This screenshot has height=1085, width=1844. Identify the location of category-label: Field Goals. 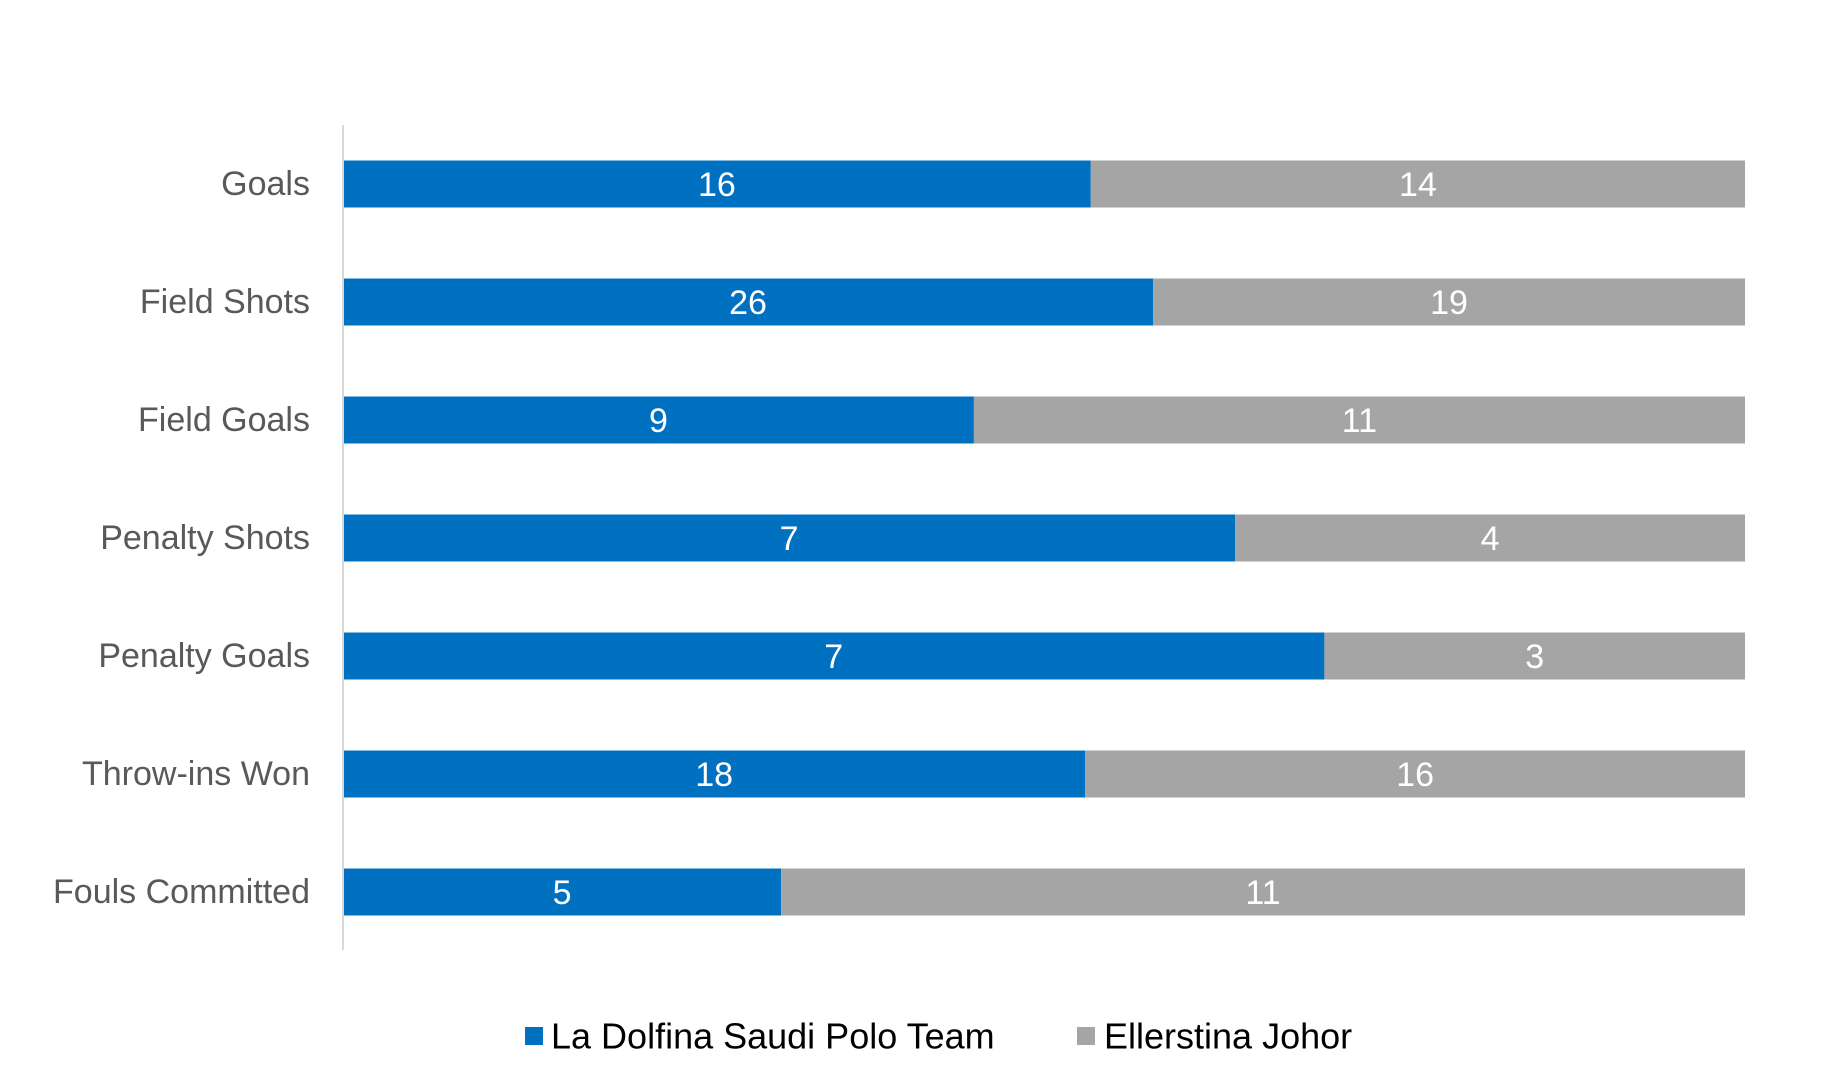
(224, 420).